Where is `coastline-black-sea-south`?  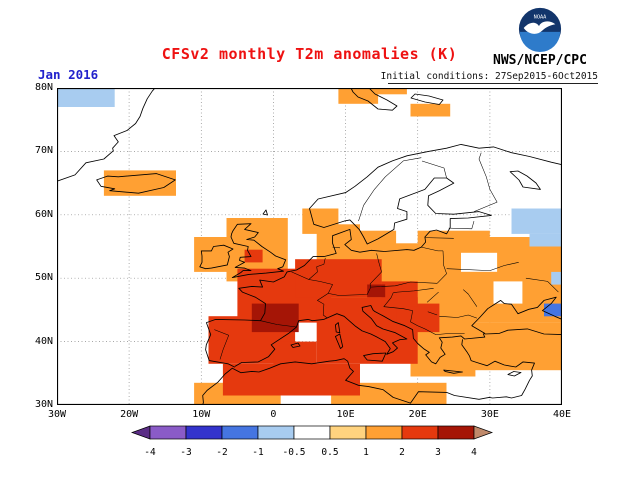 coastline-black-sea-south is located at coordinates (523, 332).